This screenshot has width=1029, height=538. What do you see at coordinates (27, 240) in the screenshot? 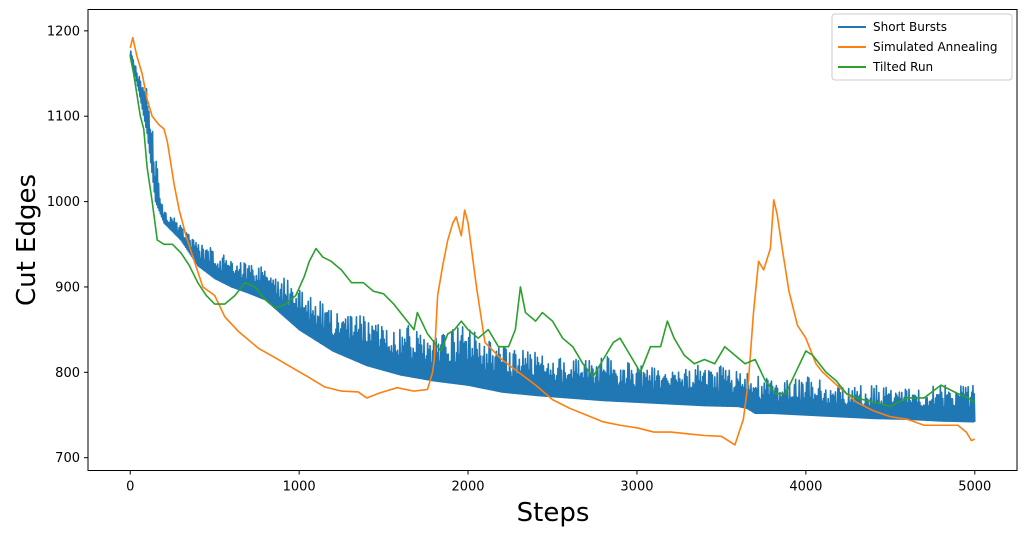
I see `y-axis-label: Cut Edges` at bounding box center [27, 240].